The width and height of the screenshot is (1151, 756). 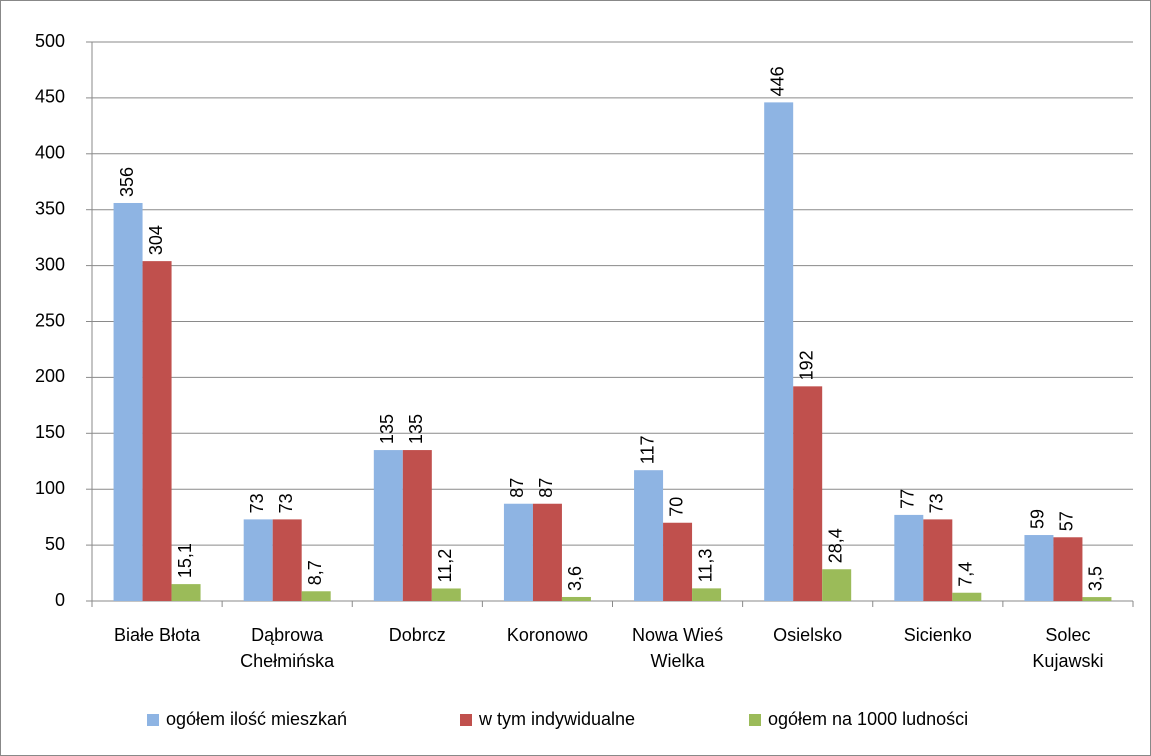 I want to click on x-tick-label: Osielsko, so click(x=808, y=635).